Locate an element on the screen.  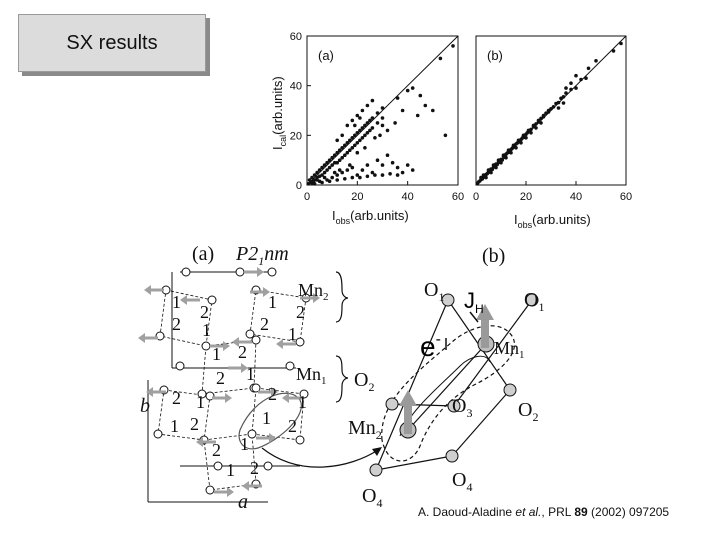
panel-label-a: (a) is located at coordinates (326, 55).